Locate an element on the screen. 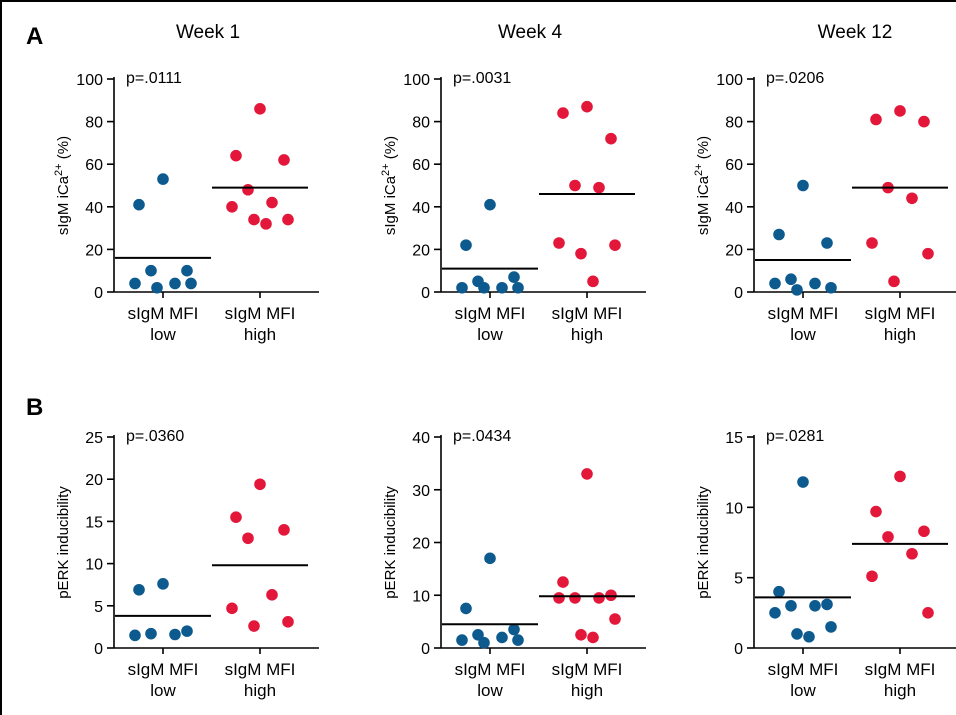 The height and width of the screenshot is (715, 956). y-tick-label: 25 is located at coordinates (94, 438).